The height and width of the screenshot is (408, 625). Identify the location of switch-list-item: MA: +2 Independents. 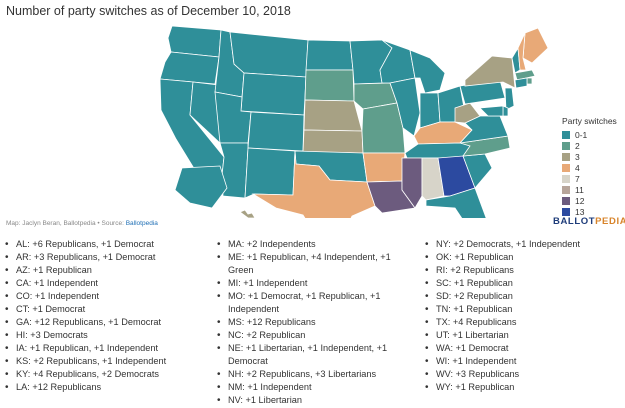
(308, 244).